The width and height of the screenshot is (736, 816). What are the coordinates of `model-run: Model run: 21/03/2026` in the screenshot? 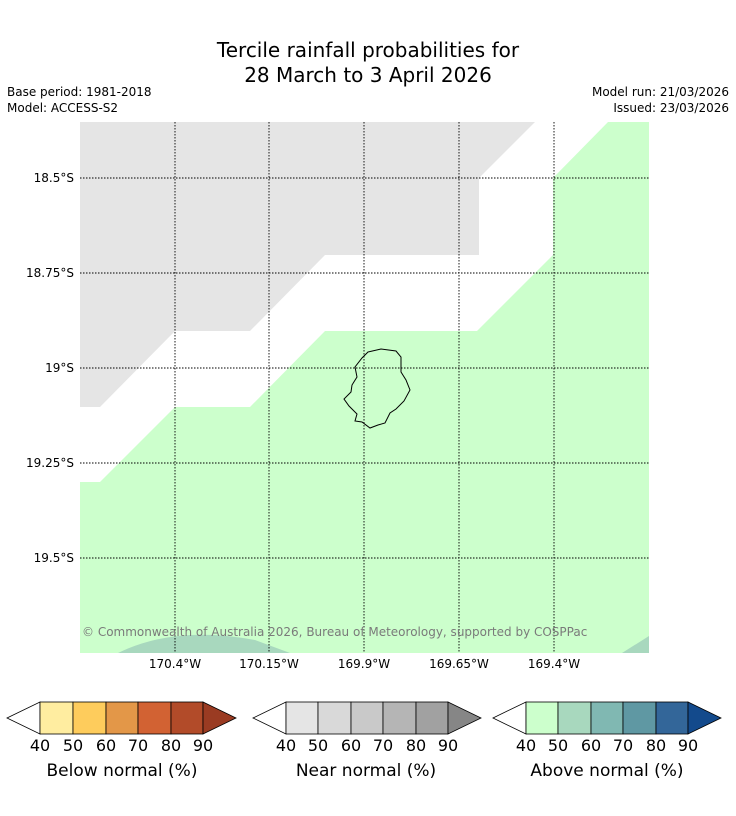 It's located at (660, 92).